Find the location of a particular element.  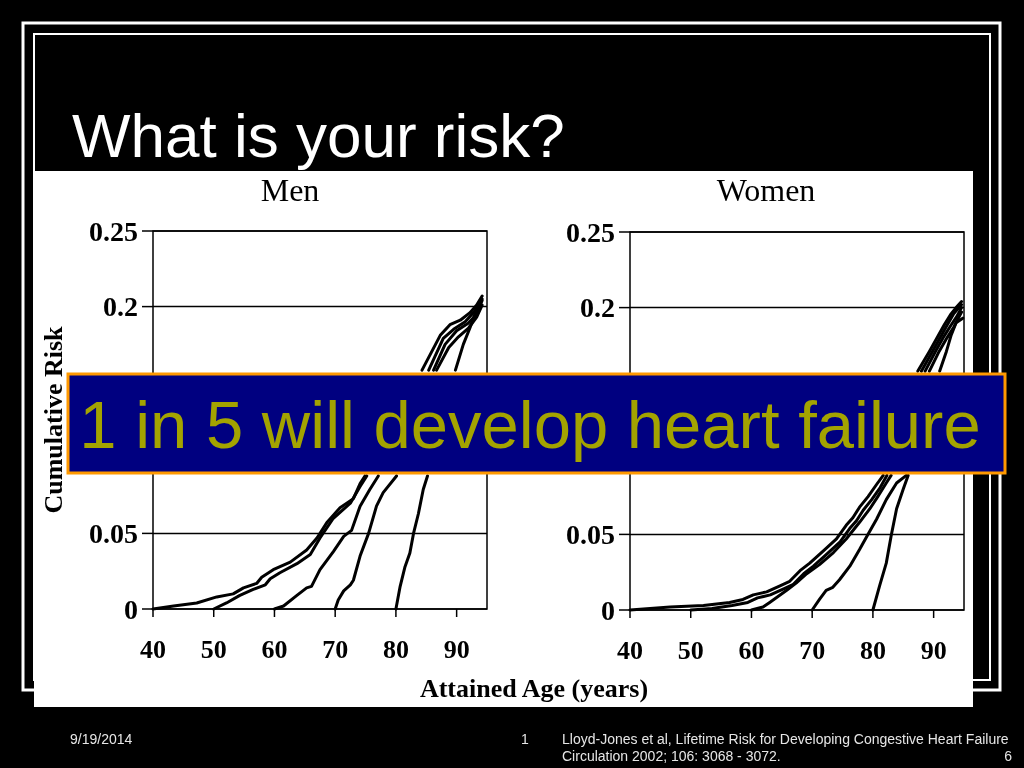

chart-title: Men is located at coordinates (290, 190).